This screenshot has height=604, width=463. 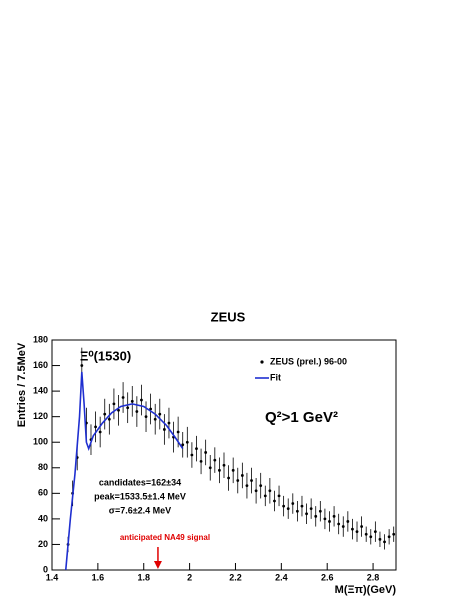 I want to click on x-tick-label: 1.6, so click(x=98, y=577).